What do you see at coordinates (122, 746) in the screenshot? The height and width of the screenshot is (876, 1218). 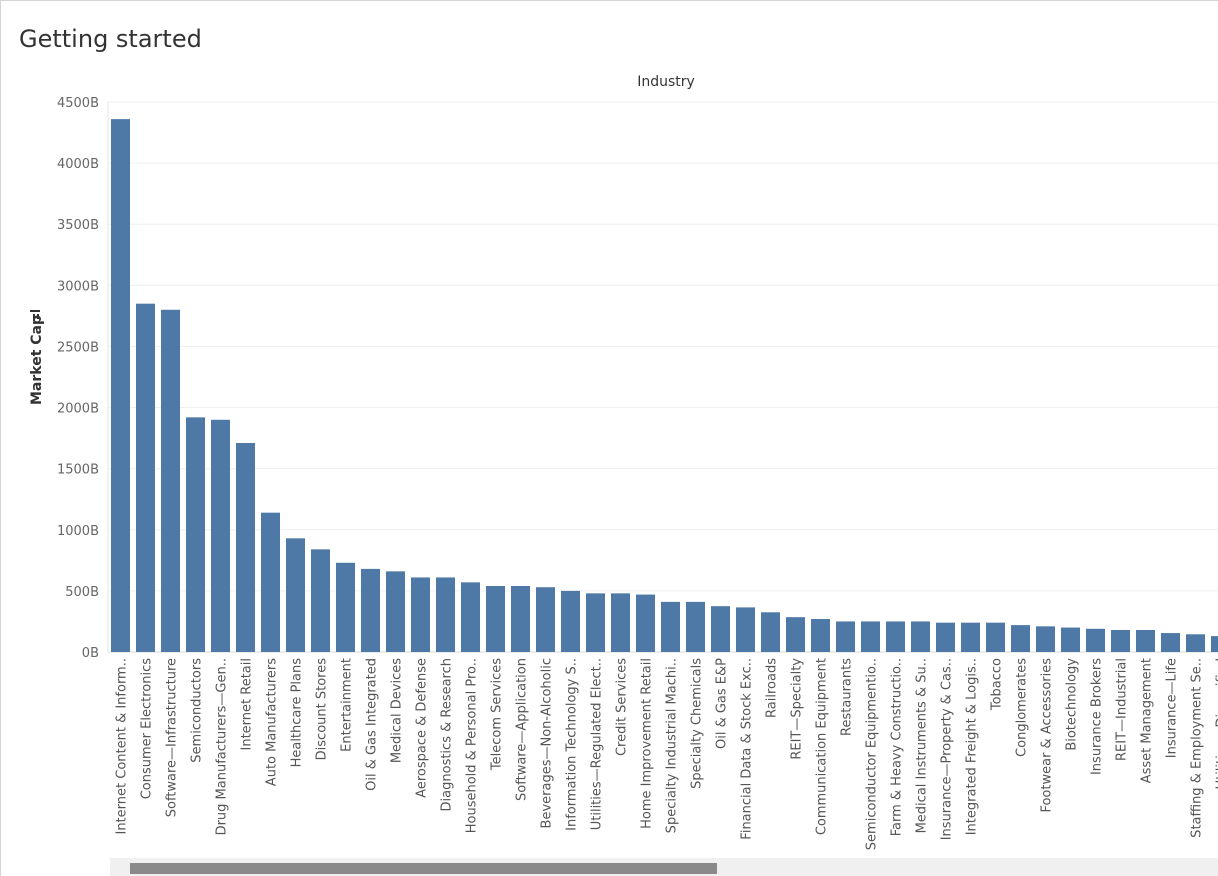 I see `x-category-label: Internet Content & Inform..` at bounding box center [122, 746].